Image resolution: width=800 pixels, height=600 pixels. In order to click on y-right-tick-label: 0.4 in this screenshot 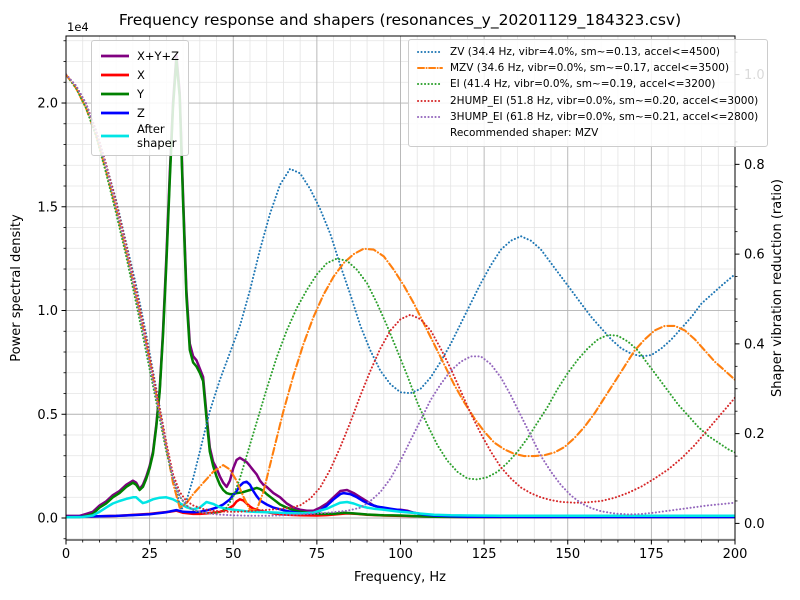, I will do `click(754, 344)`.